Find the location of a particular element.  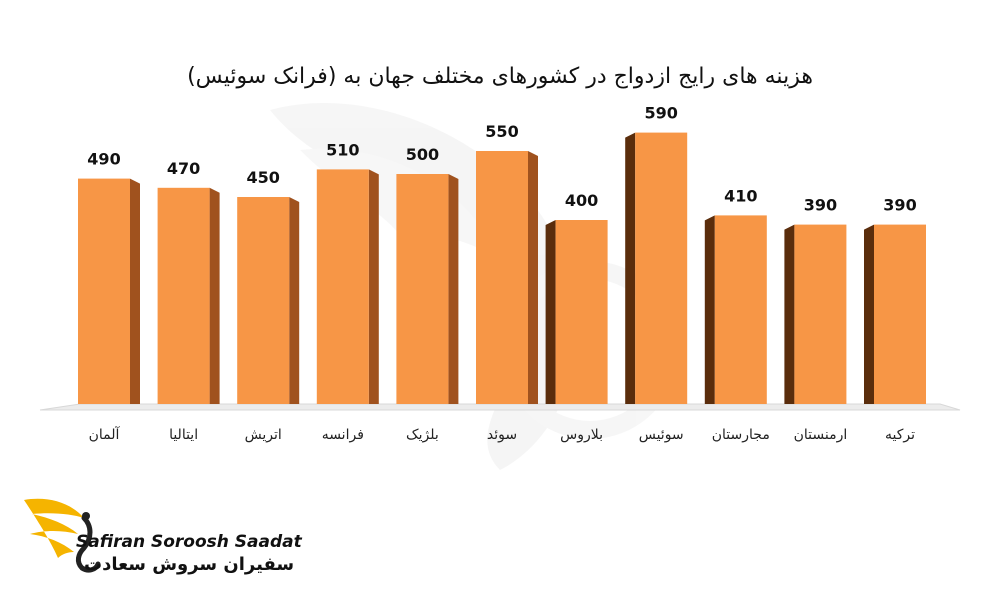

floor-plane is located at coordinates (500, 407).